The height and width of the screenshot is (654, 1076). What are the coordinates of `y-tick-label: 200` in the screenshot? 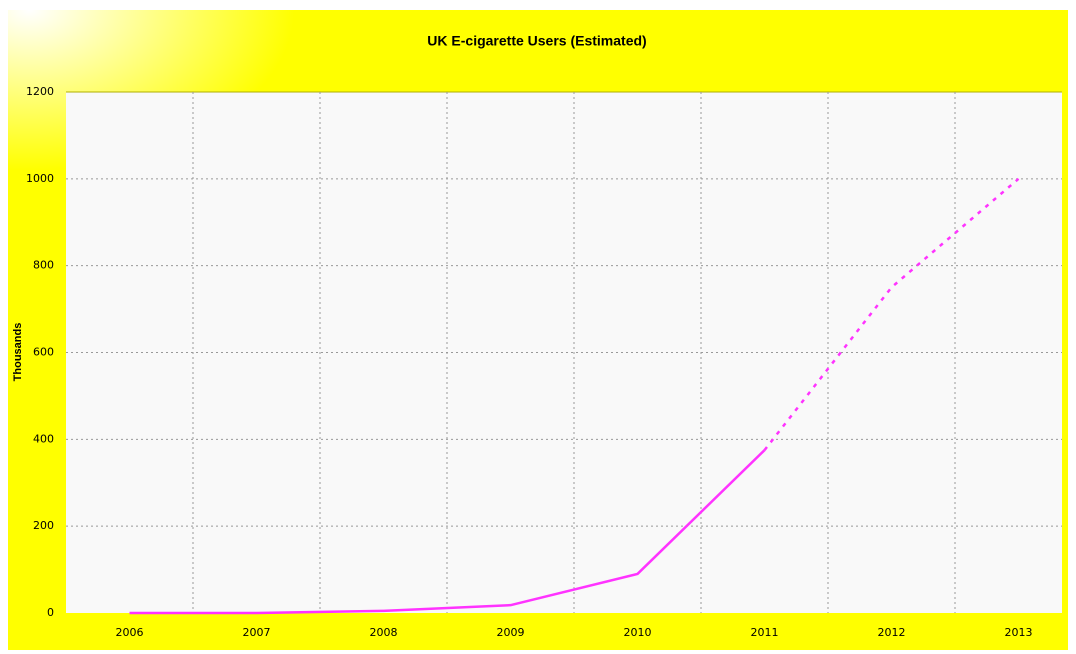 It's located at (43, 525).